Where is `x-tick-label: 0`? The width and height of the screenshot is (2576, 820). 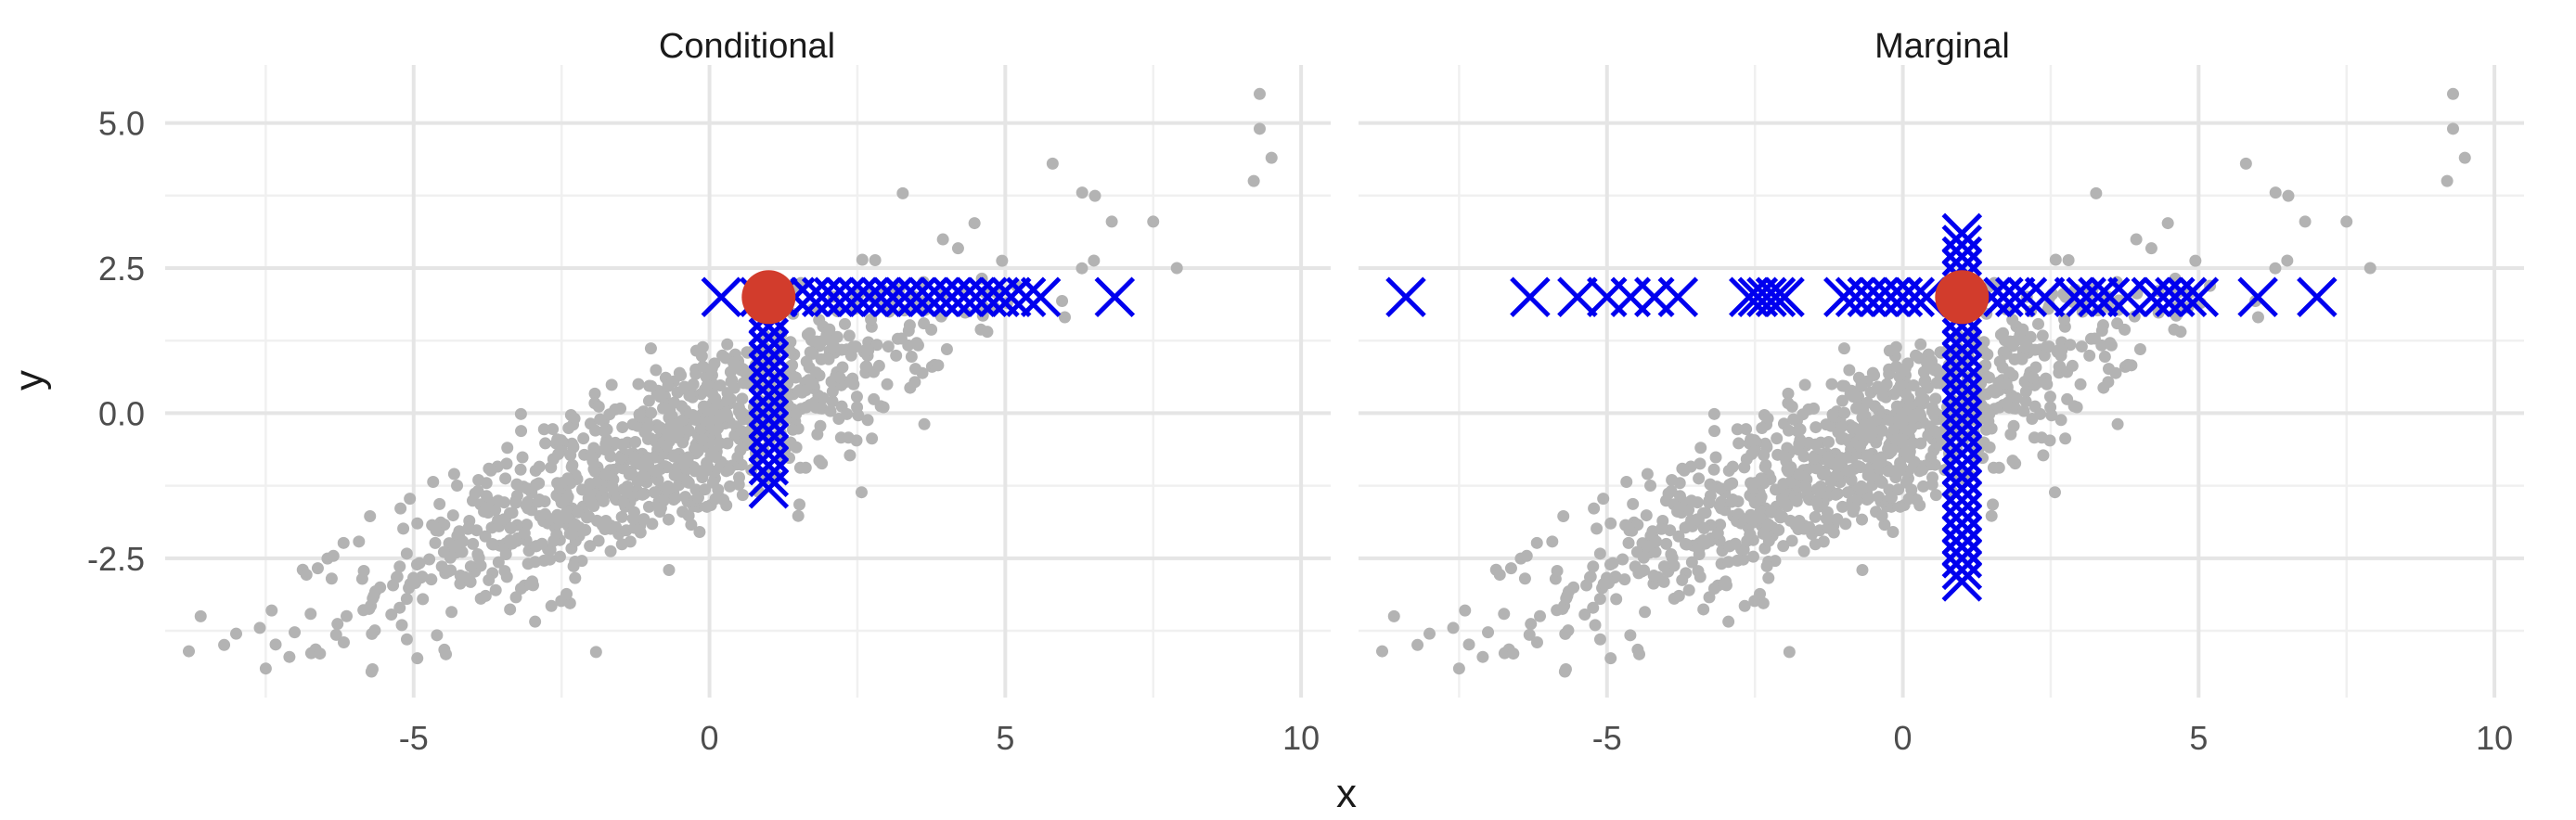 x-tick-label: 0 is located at coordinates (710, 738).